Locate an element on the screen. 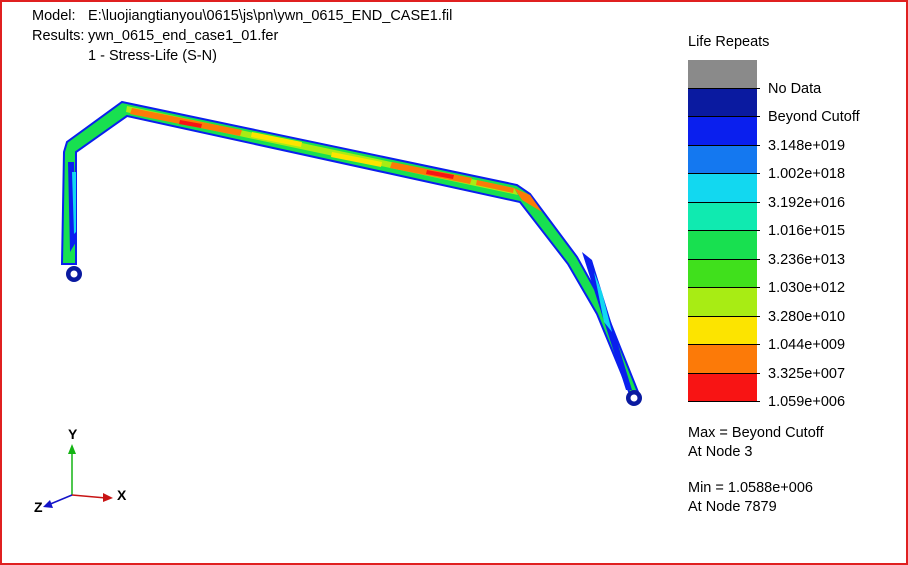 Image resolution: width=908 pixels, height=565 pixels. legend-row: 1.016e+015 is located at coordinates (788, 220).